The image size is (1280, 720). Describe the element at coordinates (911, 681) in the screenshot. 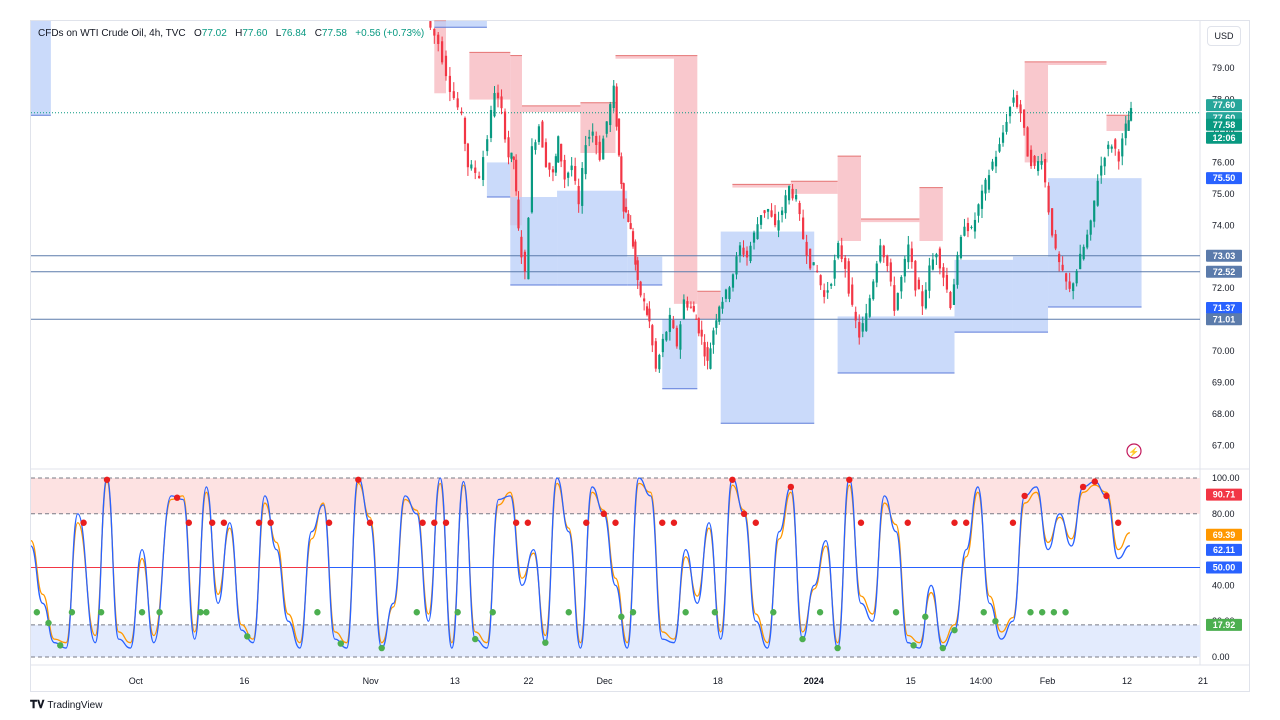

I see `time-axis-tick: 15` at that location.